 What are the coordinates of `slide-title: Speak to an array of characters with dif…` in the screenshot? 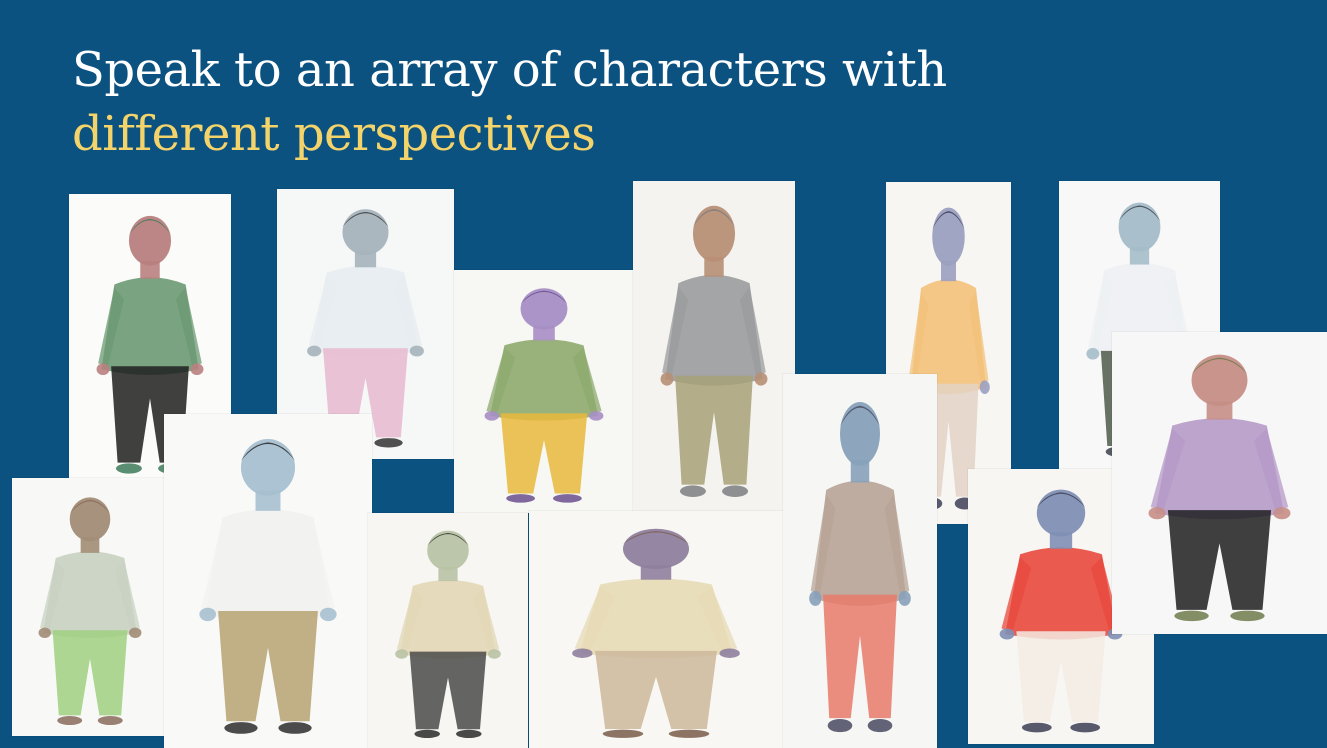 It's located at (509, 102).